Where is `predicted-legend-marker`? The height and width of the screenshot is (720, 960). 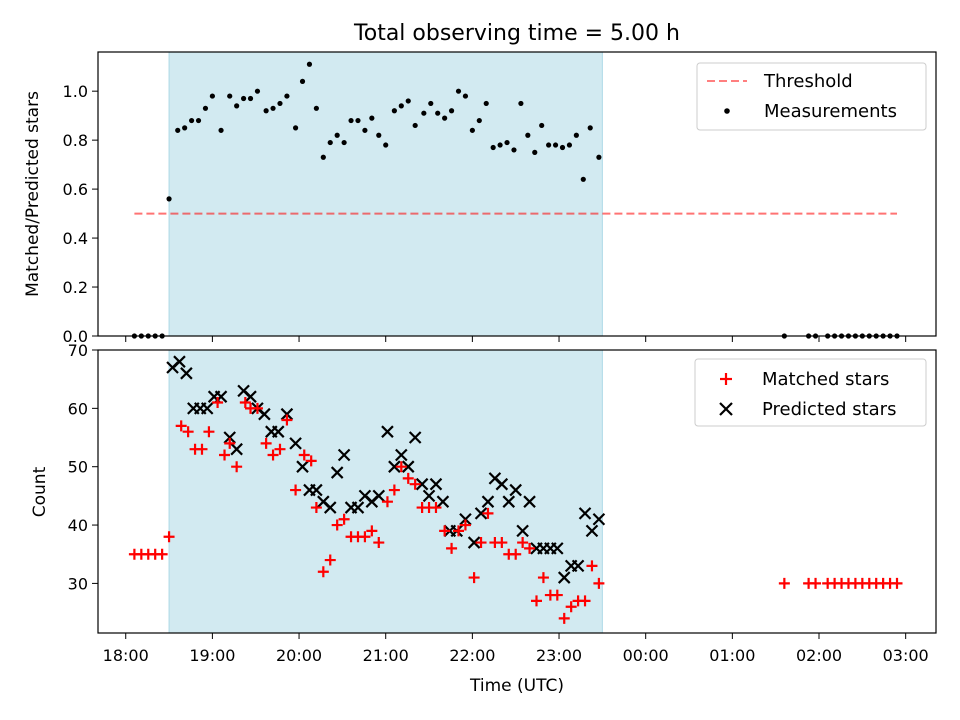
predicted-legend-marker is located at coordinates (726, 409).